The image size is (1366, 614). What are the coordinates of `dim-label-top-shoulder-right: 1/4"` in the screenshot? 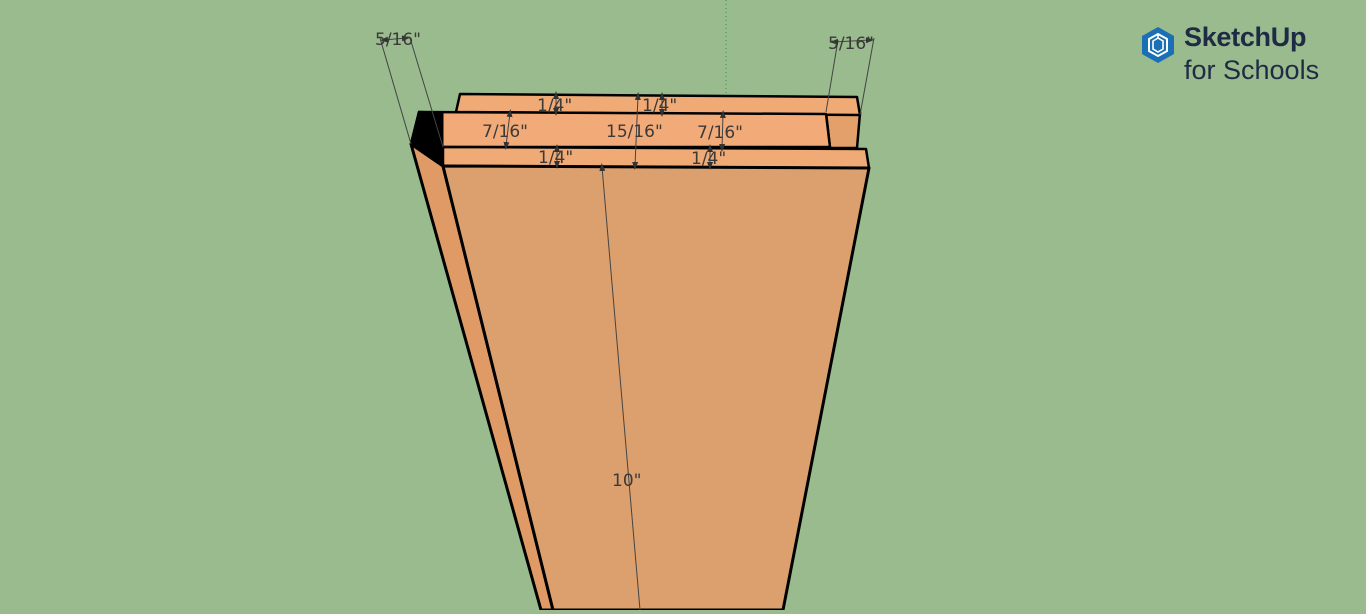 It's located at (659, 106).